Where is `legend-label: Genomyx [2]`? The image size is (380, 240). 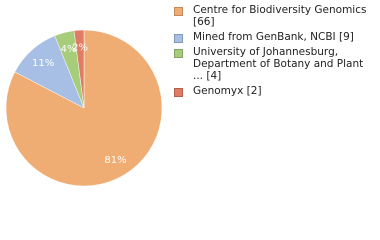 legend-label: Genomyx [2] is located at coordinates (227, 91).